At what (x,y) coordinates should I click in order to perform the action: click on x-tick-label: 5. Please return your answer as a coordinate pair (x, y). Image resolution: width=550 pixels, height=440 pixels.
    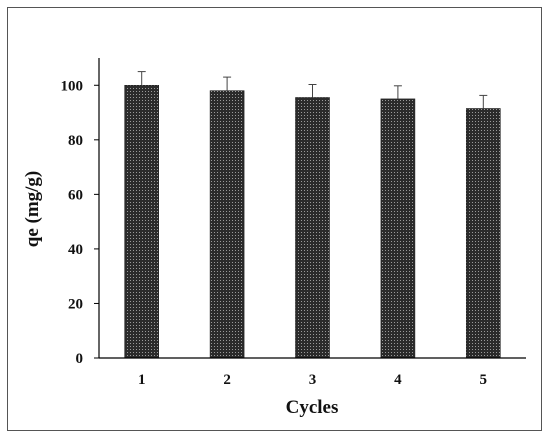
    Looking at the image, I should click on (484, 380).